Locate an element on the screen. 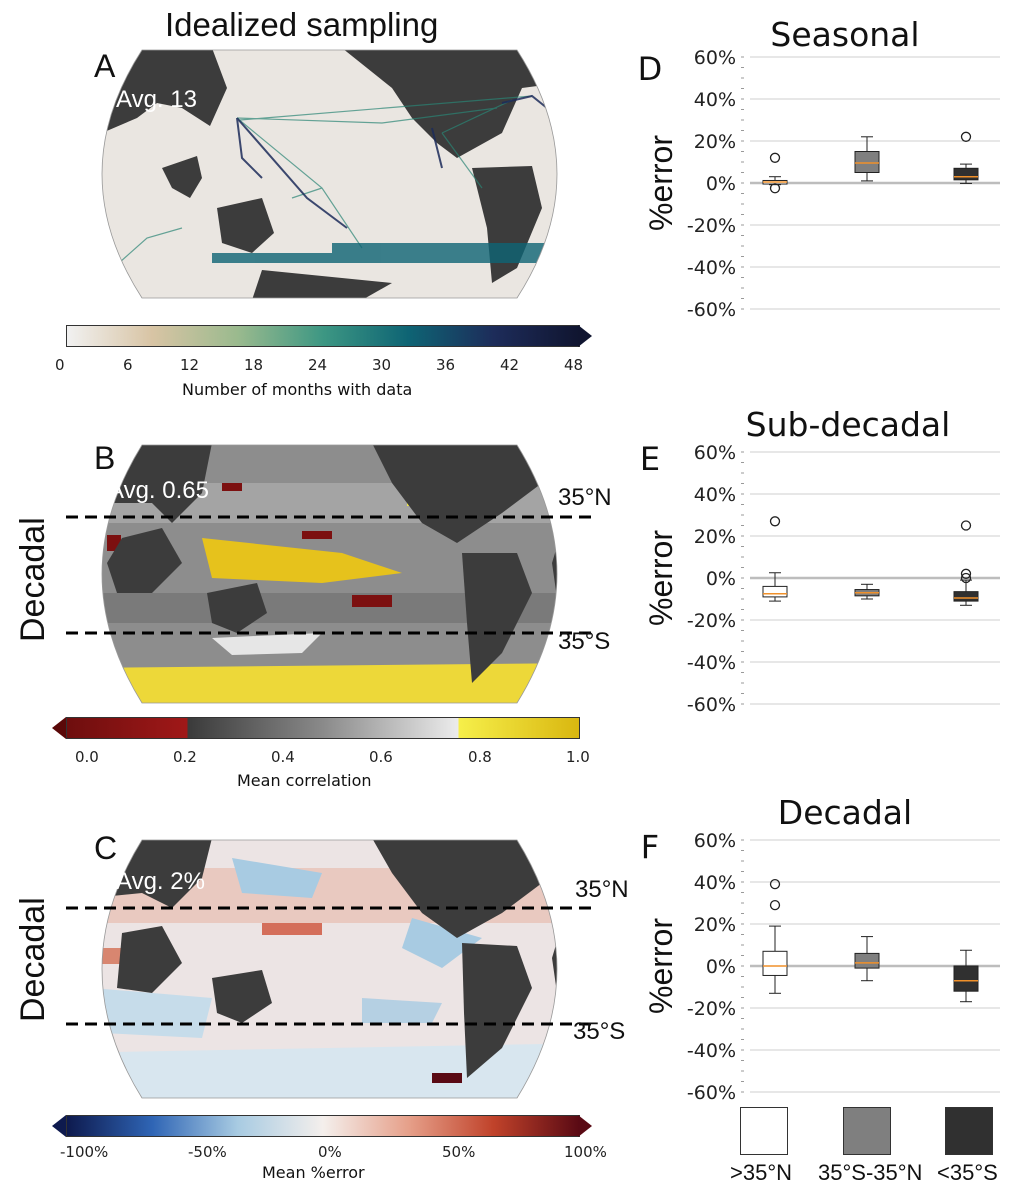 This screenshot has height=1188, width=1010. map-c-lat-north: 35°N is located at coordinates (602, 889).